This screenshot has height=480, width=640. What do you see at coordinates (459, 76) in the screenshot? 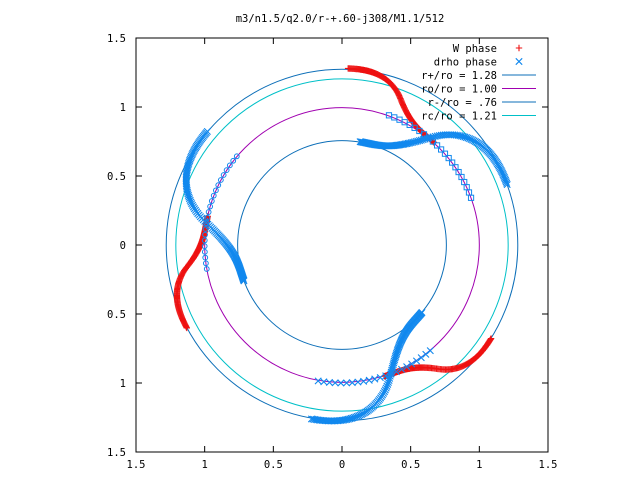
I see `legend-label: r+/ro = 1.28` at bounding box center [459, 76].